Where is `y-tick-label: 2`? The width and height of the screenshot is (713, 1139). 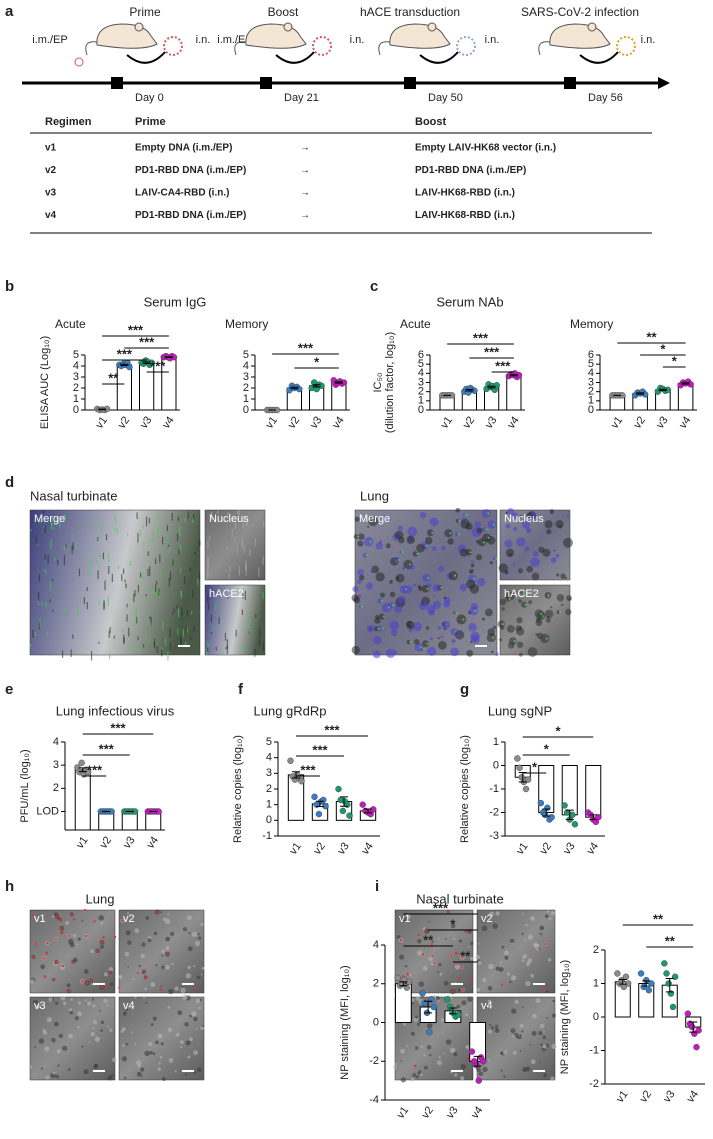 y-tick-label: 2 is located at coordinates (246, 388).